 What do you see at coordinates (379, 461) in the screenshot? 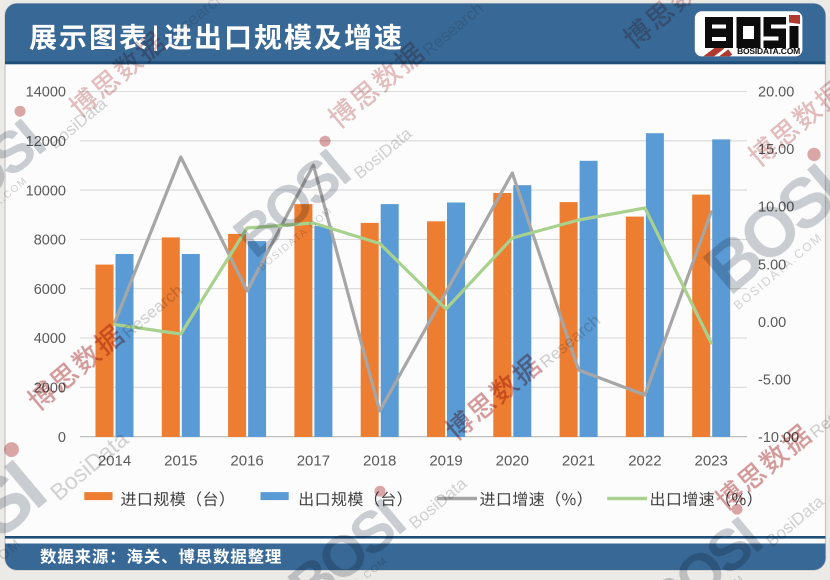
I see `svg-text: 2018` at bounding box center [379, 461].